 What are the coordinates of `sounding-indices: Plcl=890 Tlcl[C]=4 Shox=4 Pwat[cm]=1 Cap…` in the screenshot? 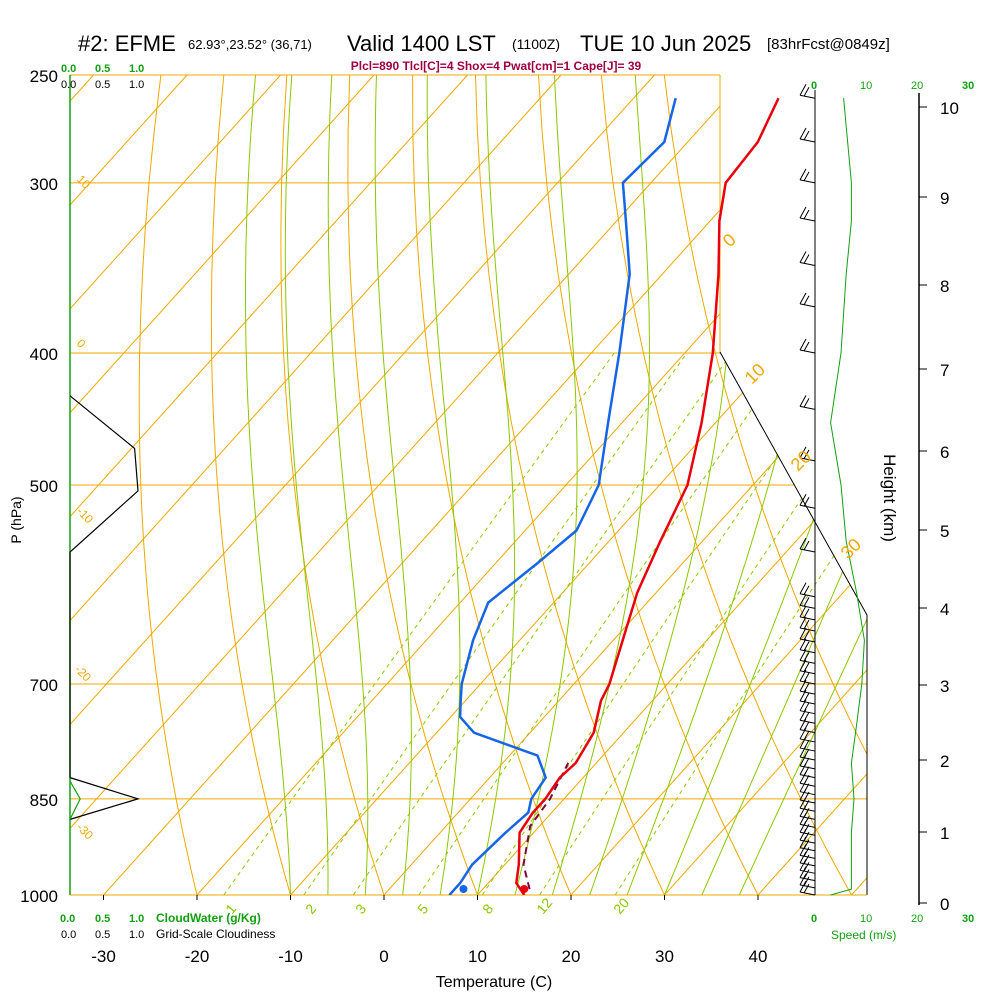 It's located at (496, 66).